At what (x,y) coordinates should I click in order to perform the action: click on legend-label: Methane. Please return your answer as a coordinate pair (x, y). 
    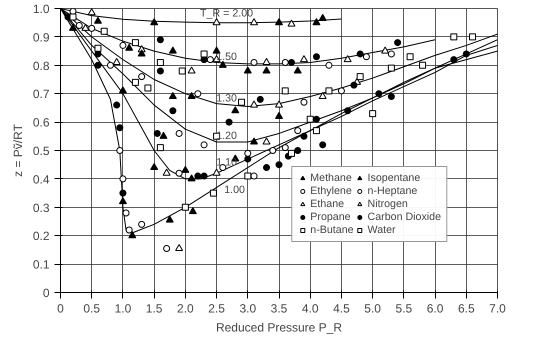
    Looking at the image, I should click on (331, 178).